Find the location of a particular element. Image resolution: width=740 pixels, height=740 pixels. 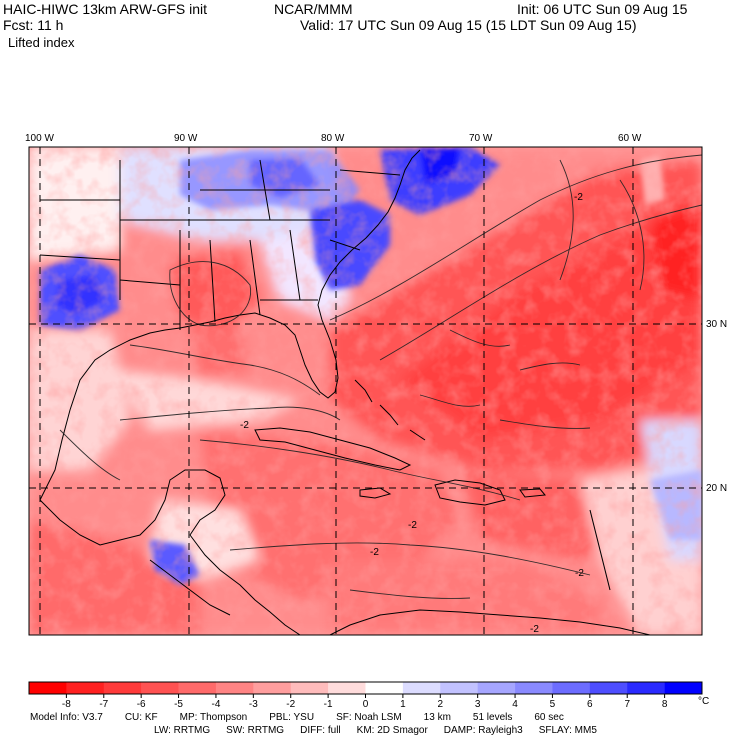

colorbar-tick-label: 4 is located at coordinates (515, 704).